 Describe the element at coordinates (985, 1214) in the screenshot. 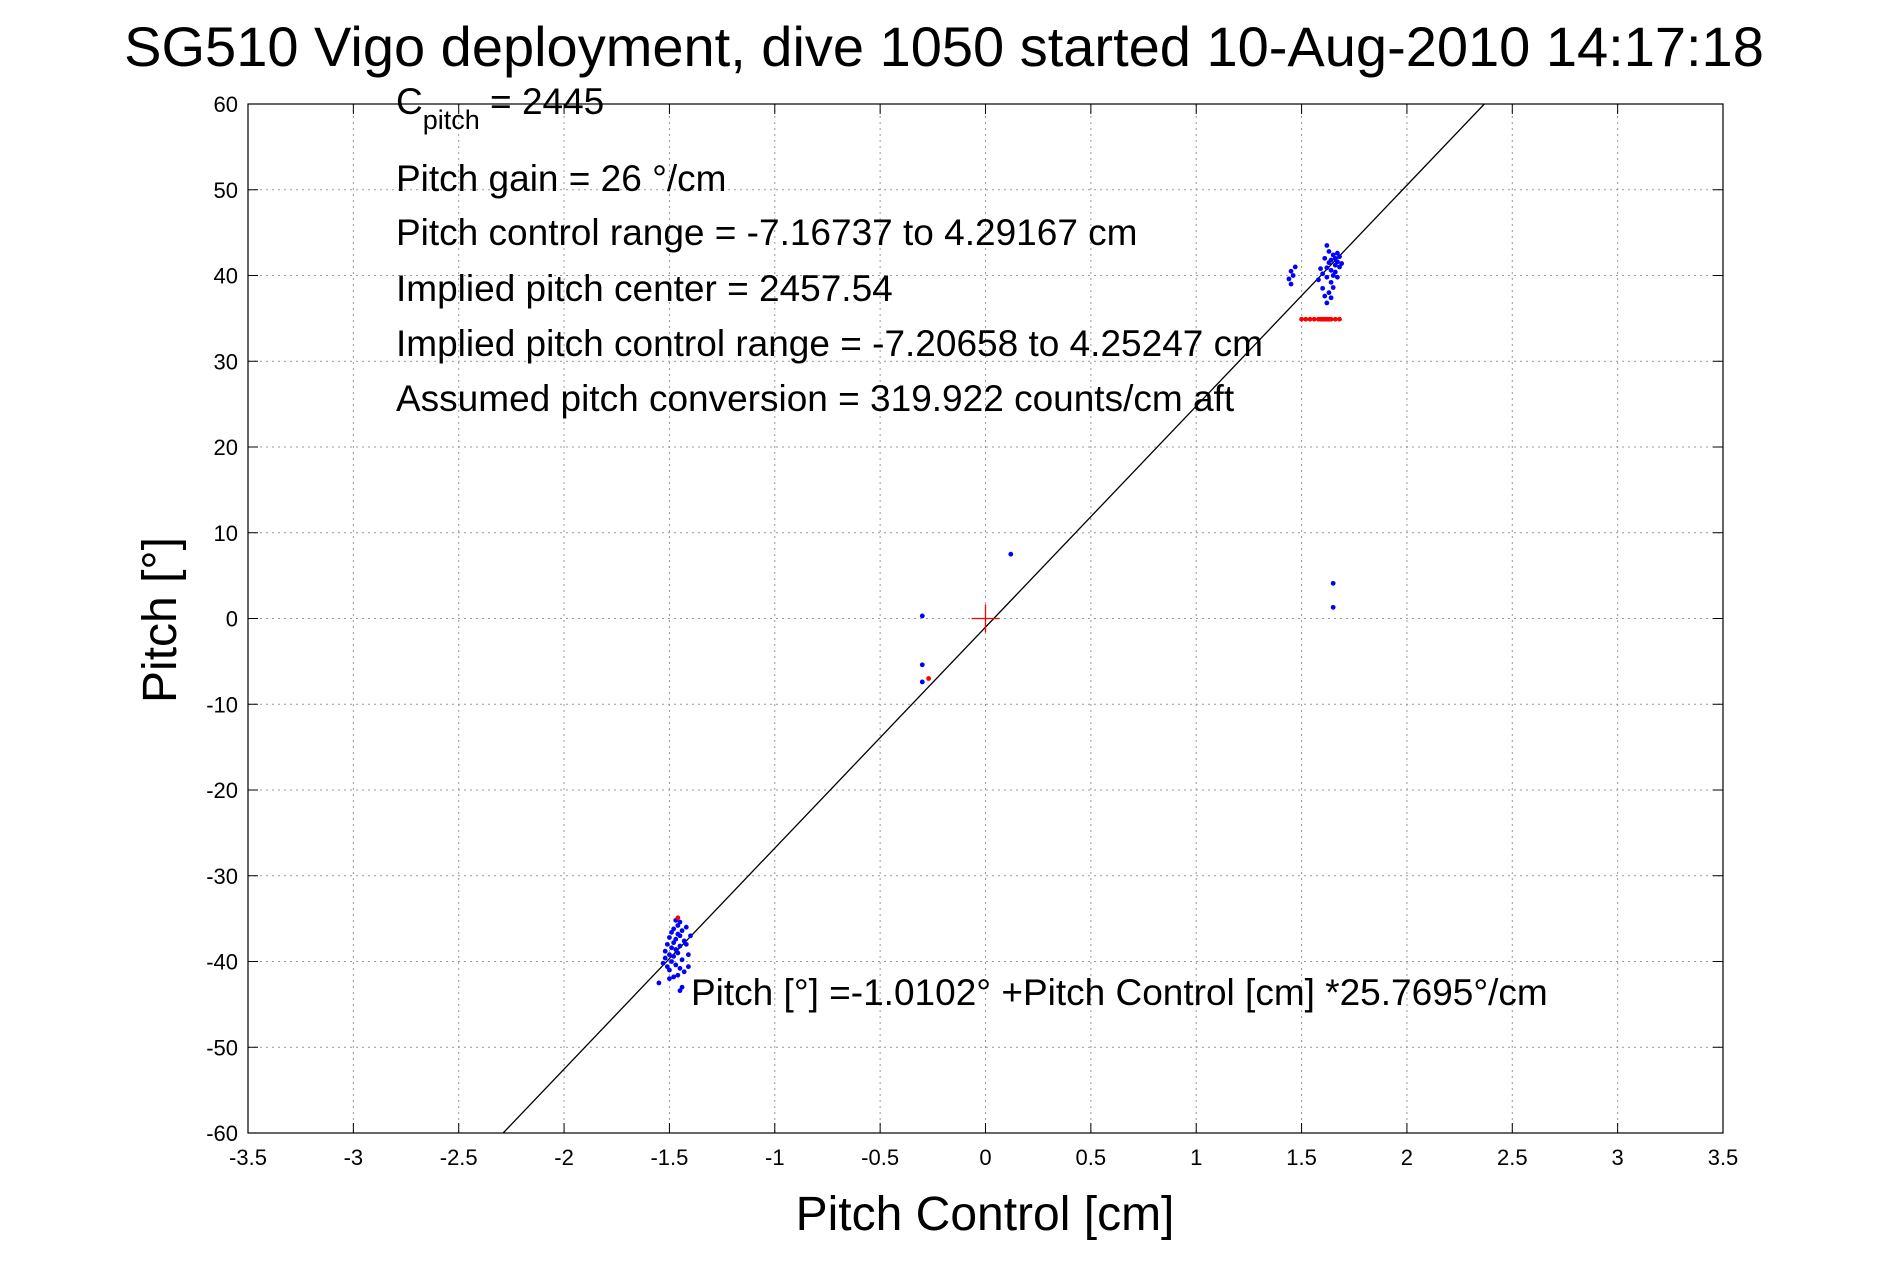

I see `x-axis-label: Pitch Control [cm]` at that location.